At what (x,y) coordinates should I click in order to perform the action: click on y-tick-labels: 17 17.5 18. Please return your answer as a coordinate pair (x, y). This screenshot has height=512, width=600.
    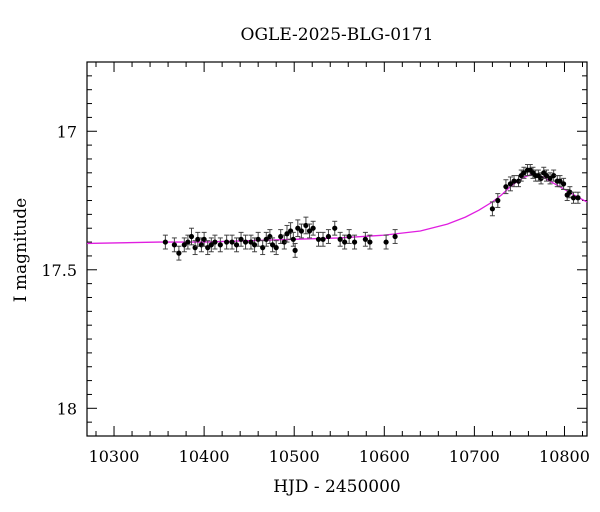
    Looking at the image, I should click on (59, 270).